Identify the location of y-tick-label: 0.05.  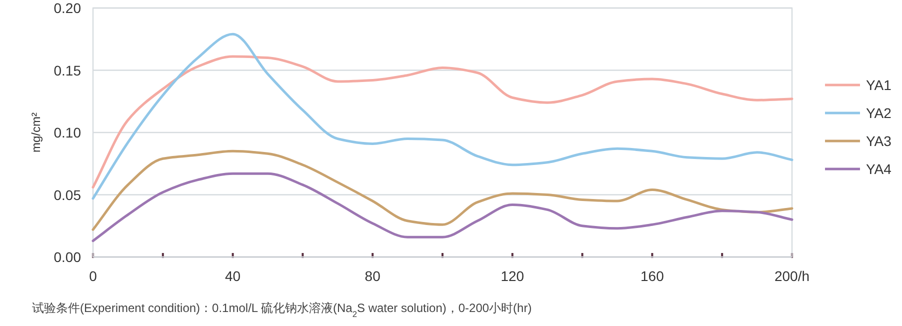
(68, 194).